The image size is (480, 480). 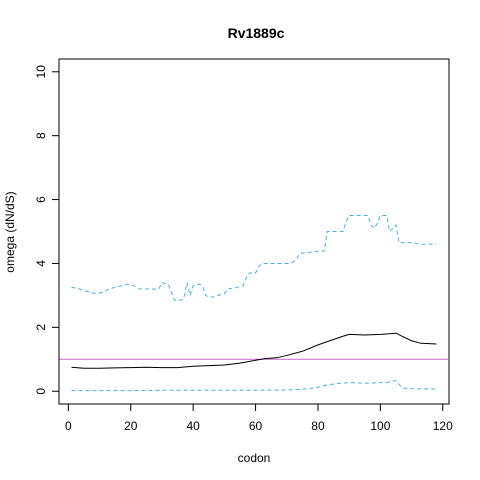 What do you see at coordinates (131, 426) in the screenshot?
I see `x-tick-label: 20` at bounding box center [131, 426].